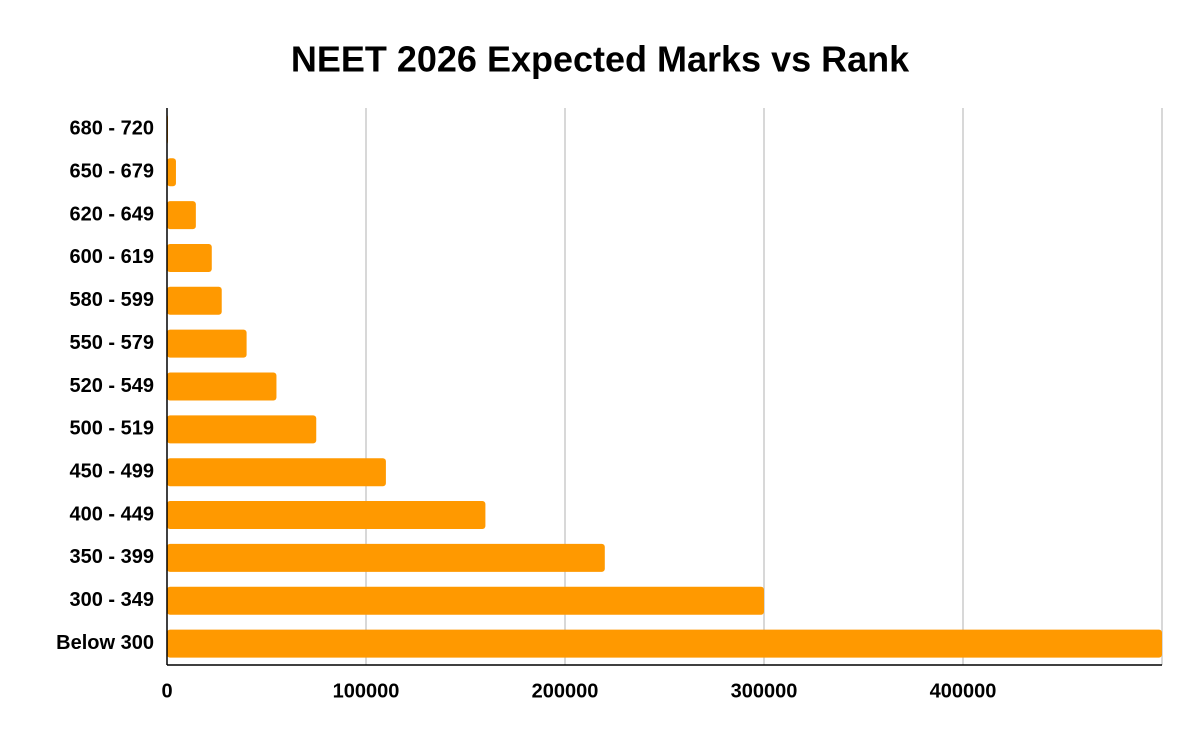 The height and width of the screenshot is (742, 1200). I want to click on y-tick-label: 550 - 579, so click(111, 343).